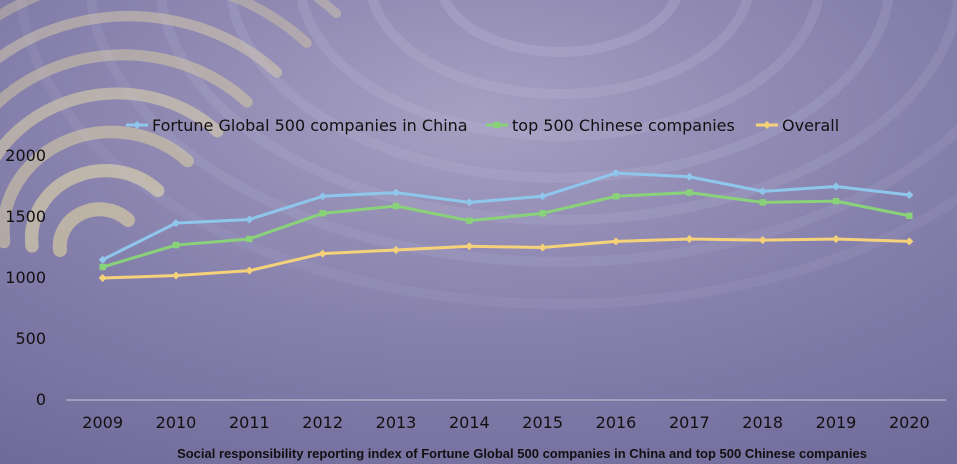 The height and width of the screenshot is (464, 957). Describe the element at coordinates (909, 422) in the screenshot. I see `x-tick-label: 2020` at that location.